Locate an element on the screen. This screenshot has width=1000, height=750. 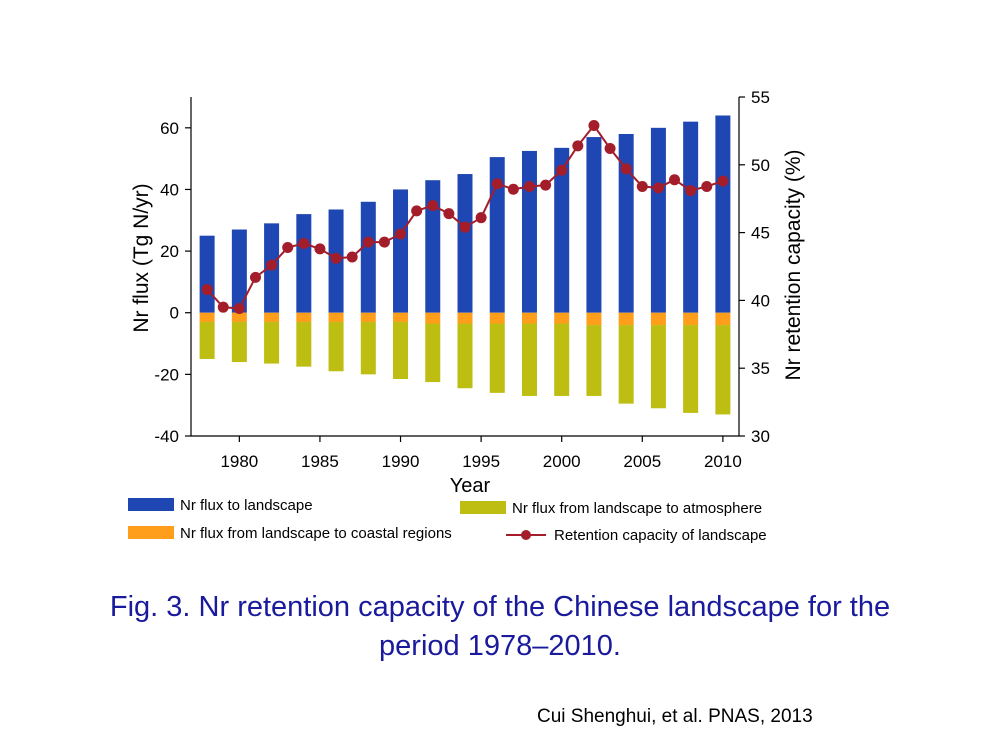
retention-point-2005 is located at coordinates (642, 186).